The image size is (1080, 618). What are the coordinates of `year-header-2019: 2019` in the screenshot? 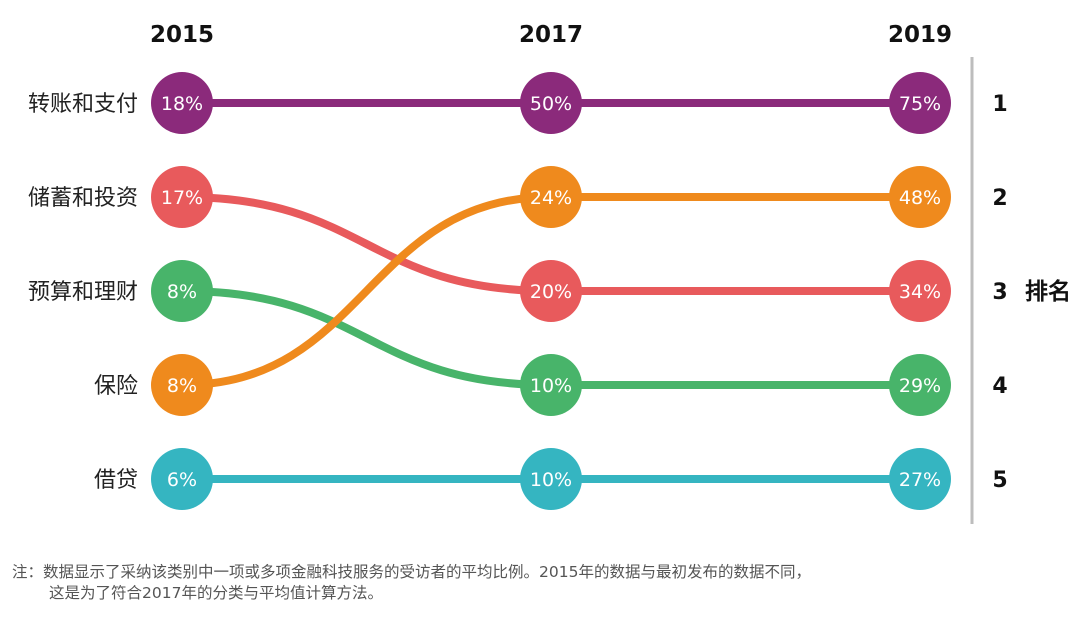 It's located at (920, 35).